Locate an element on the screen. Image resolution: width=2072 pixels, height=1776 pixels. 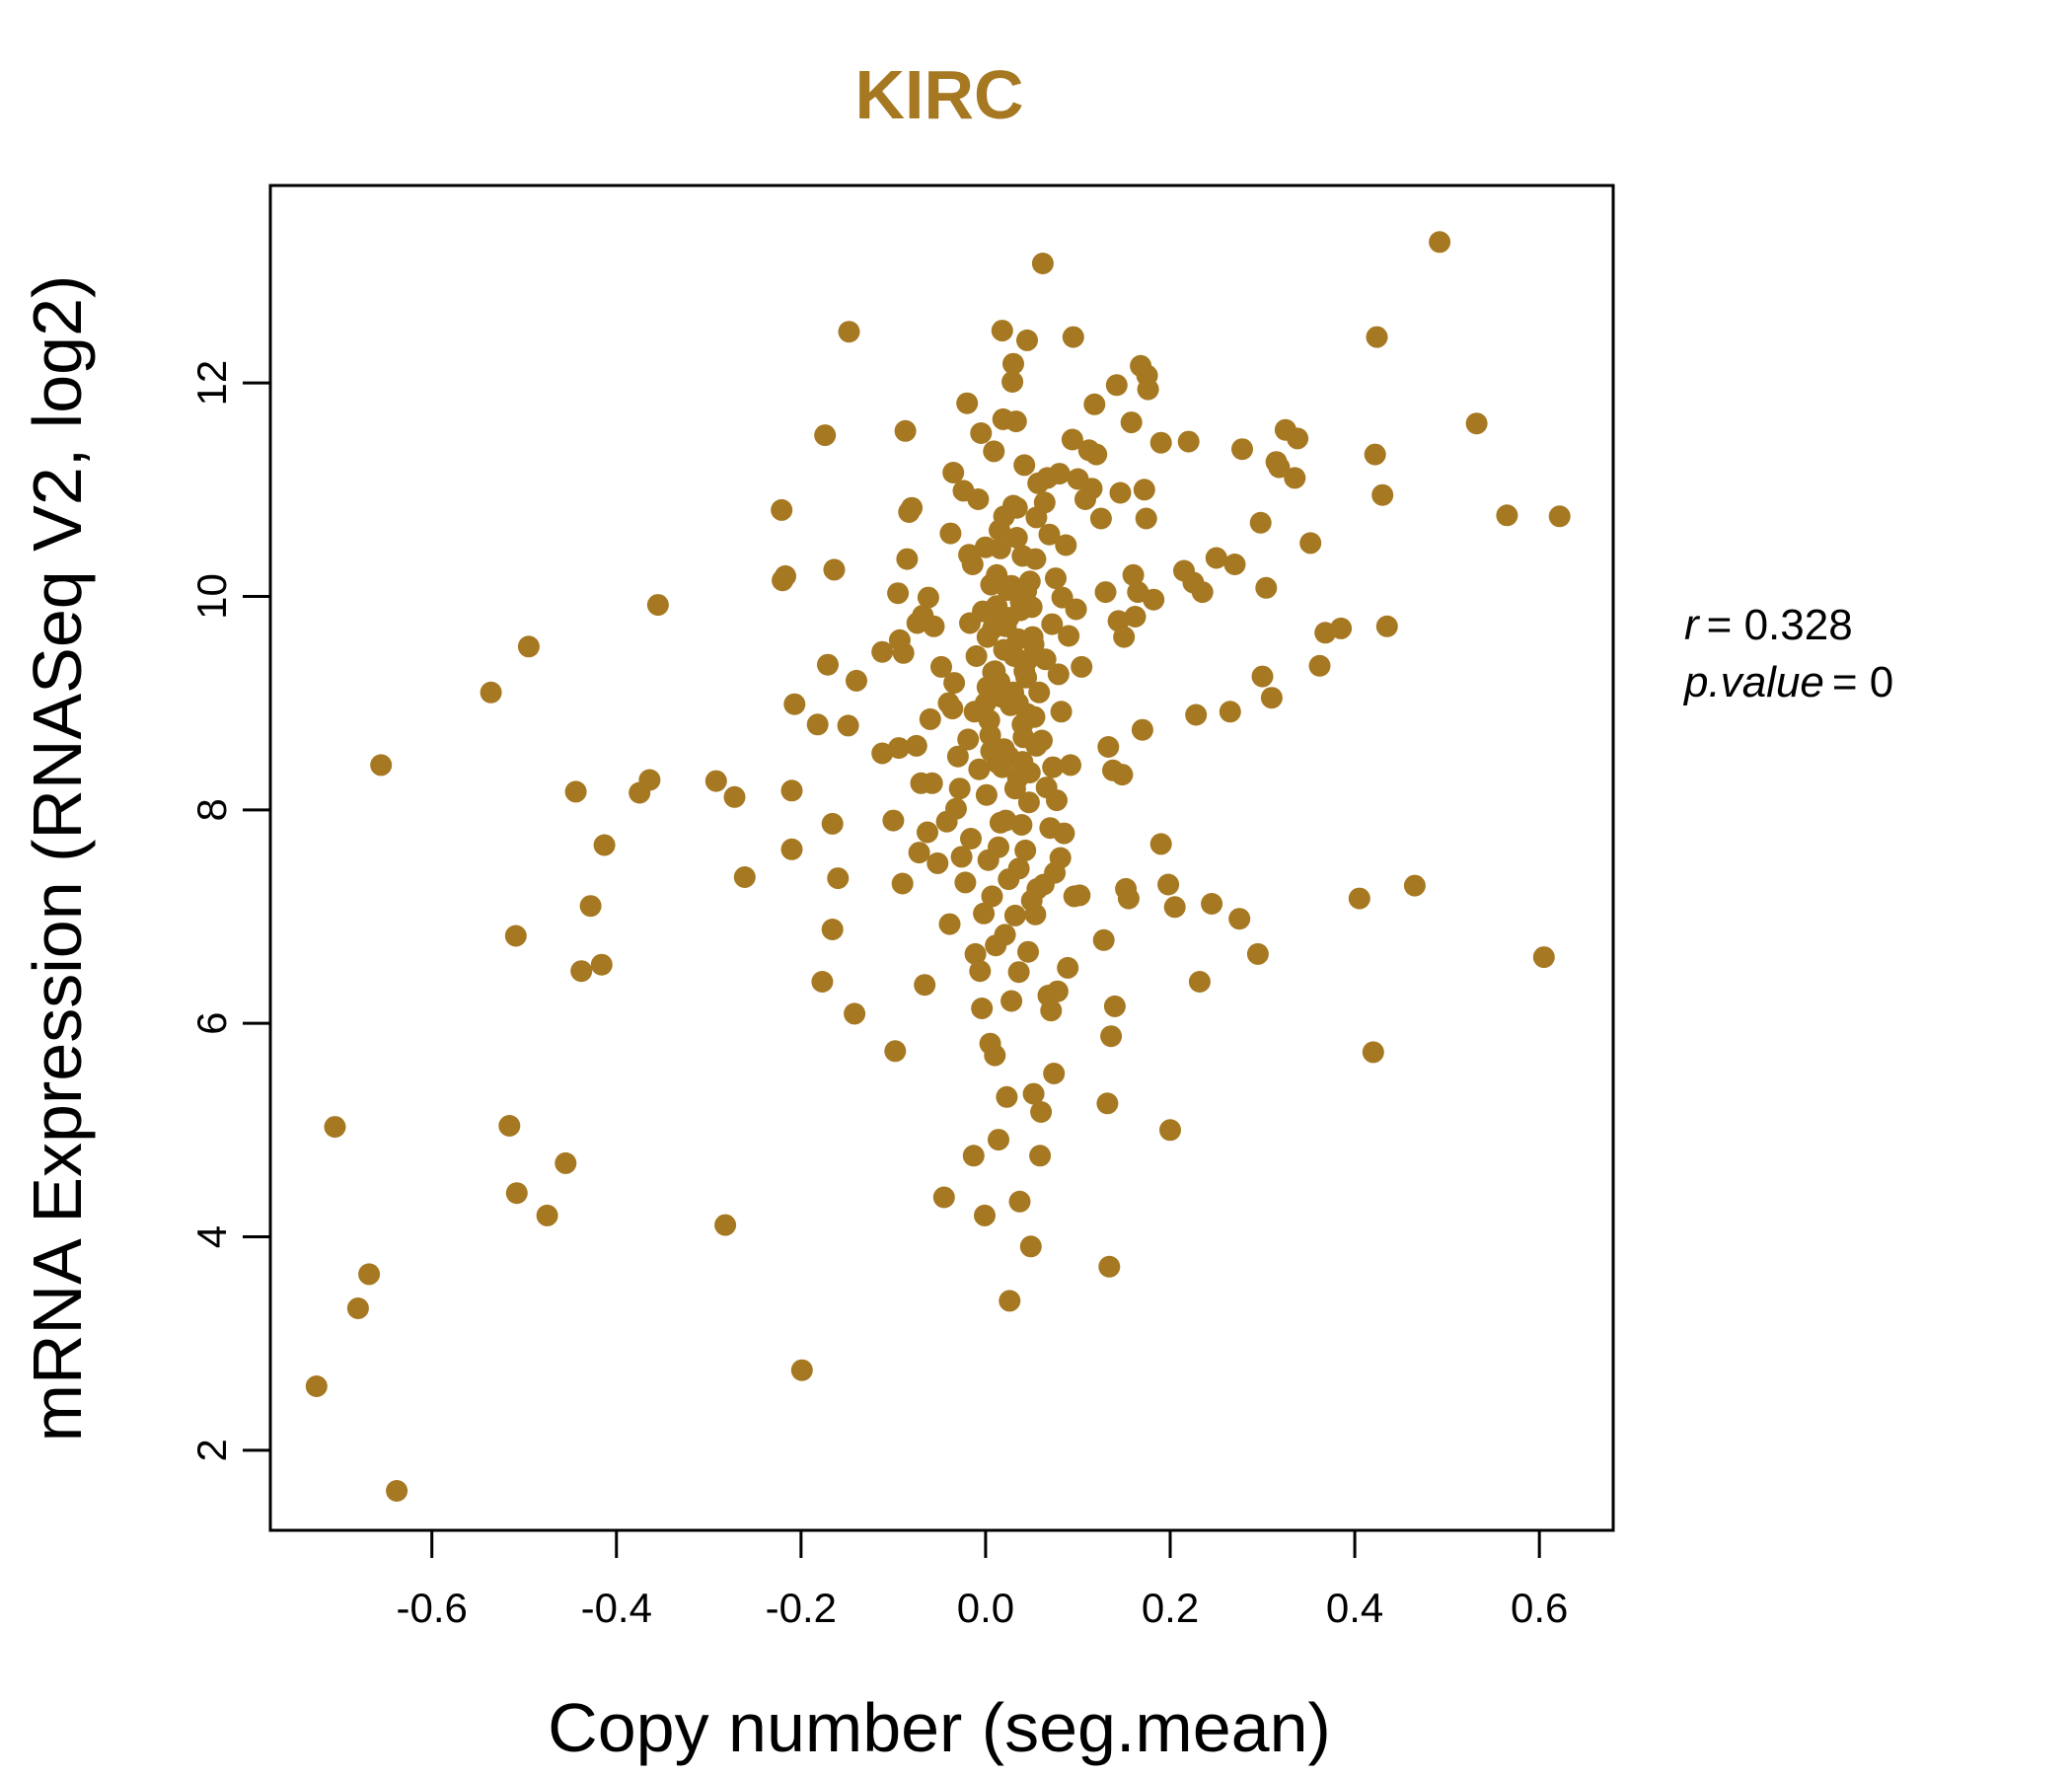
y-tick-label: 8 is located at coordinates (212, 810).